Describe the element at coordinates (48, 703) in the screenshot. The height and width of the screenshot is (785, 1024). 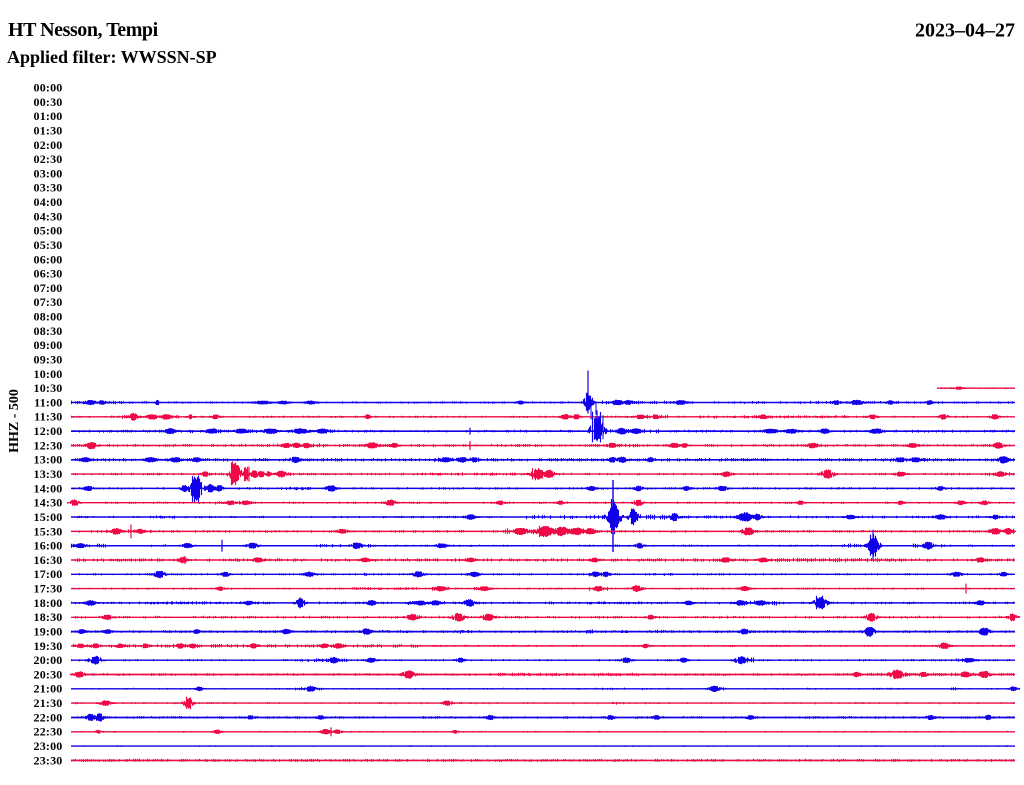
I see `svg-text: 21:30` at that location.